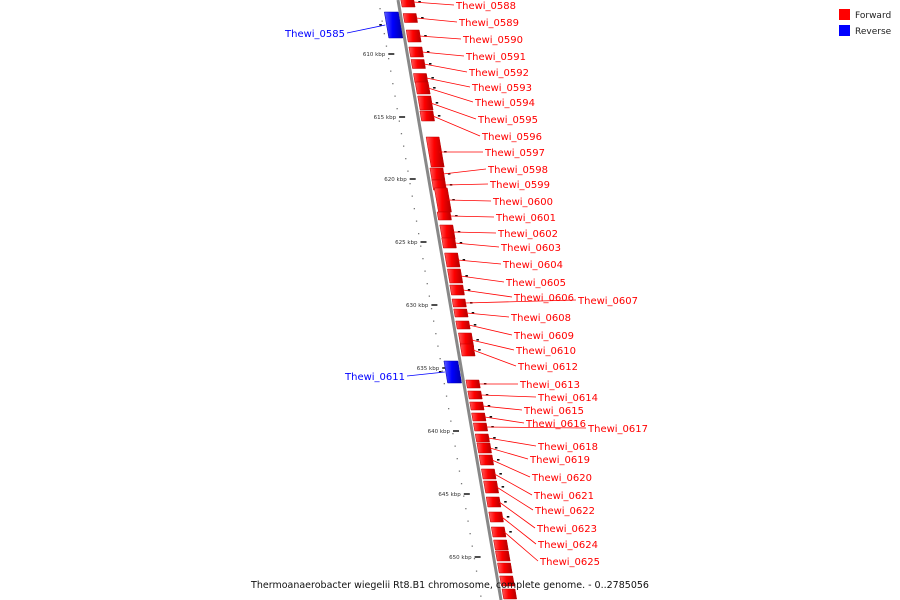  Describe the element at coordinates (532, 265) in the screenshot. I see `gene-label: Thewi_0604` at that location.